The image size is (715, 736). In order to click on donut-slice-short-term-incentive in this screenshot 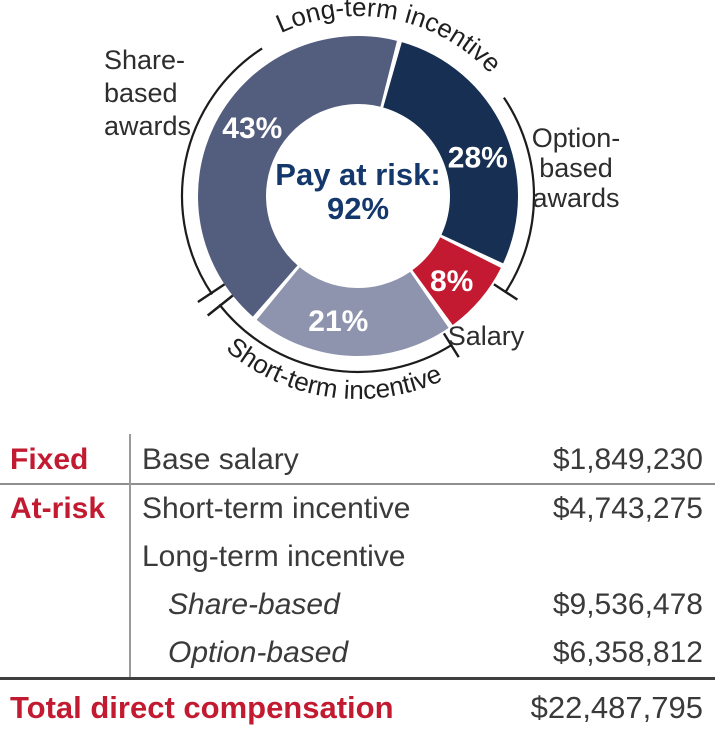, I will do `click(352, 311)`.